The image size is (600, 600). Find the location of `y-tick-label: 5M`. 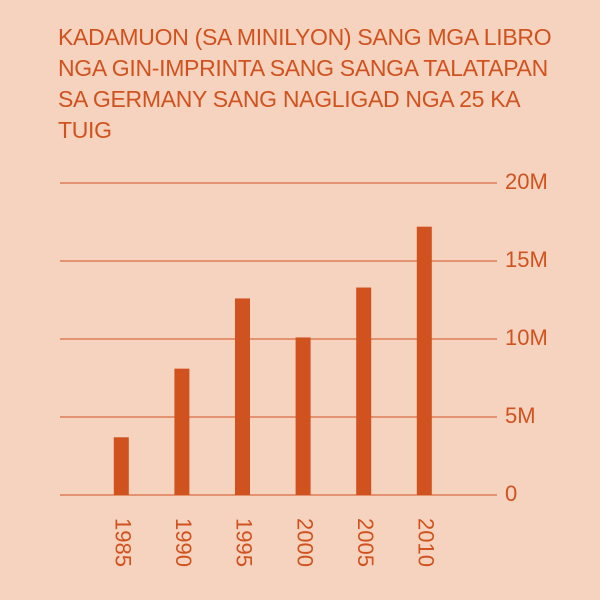

y-tick-label: 5M is located at coordinates (520, 415).